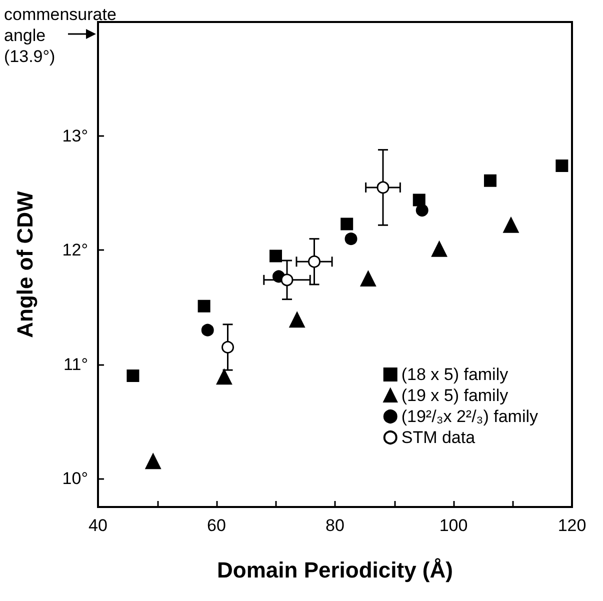 The width and height of the screenshot is (603, 601). Describe the element at coordinates (76, 364) in the screenshot. I see `y-tick-label: 11°` at that location.